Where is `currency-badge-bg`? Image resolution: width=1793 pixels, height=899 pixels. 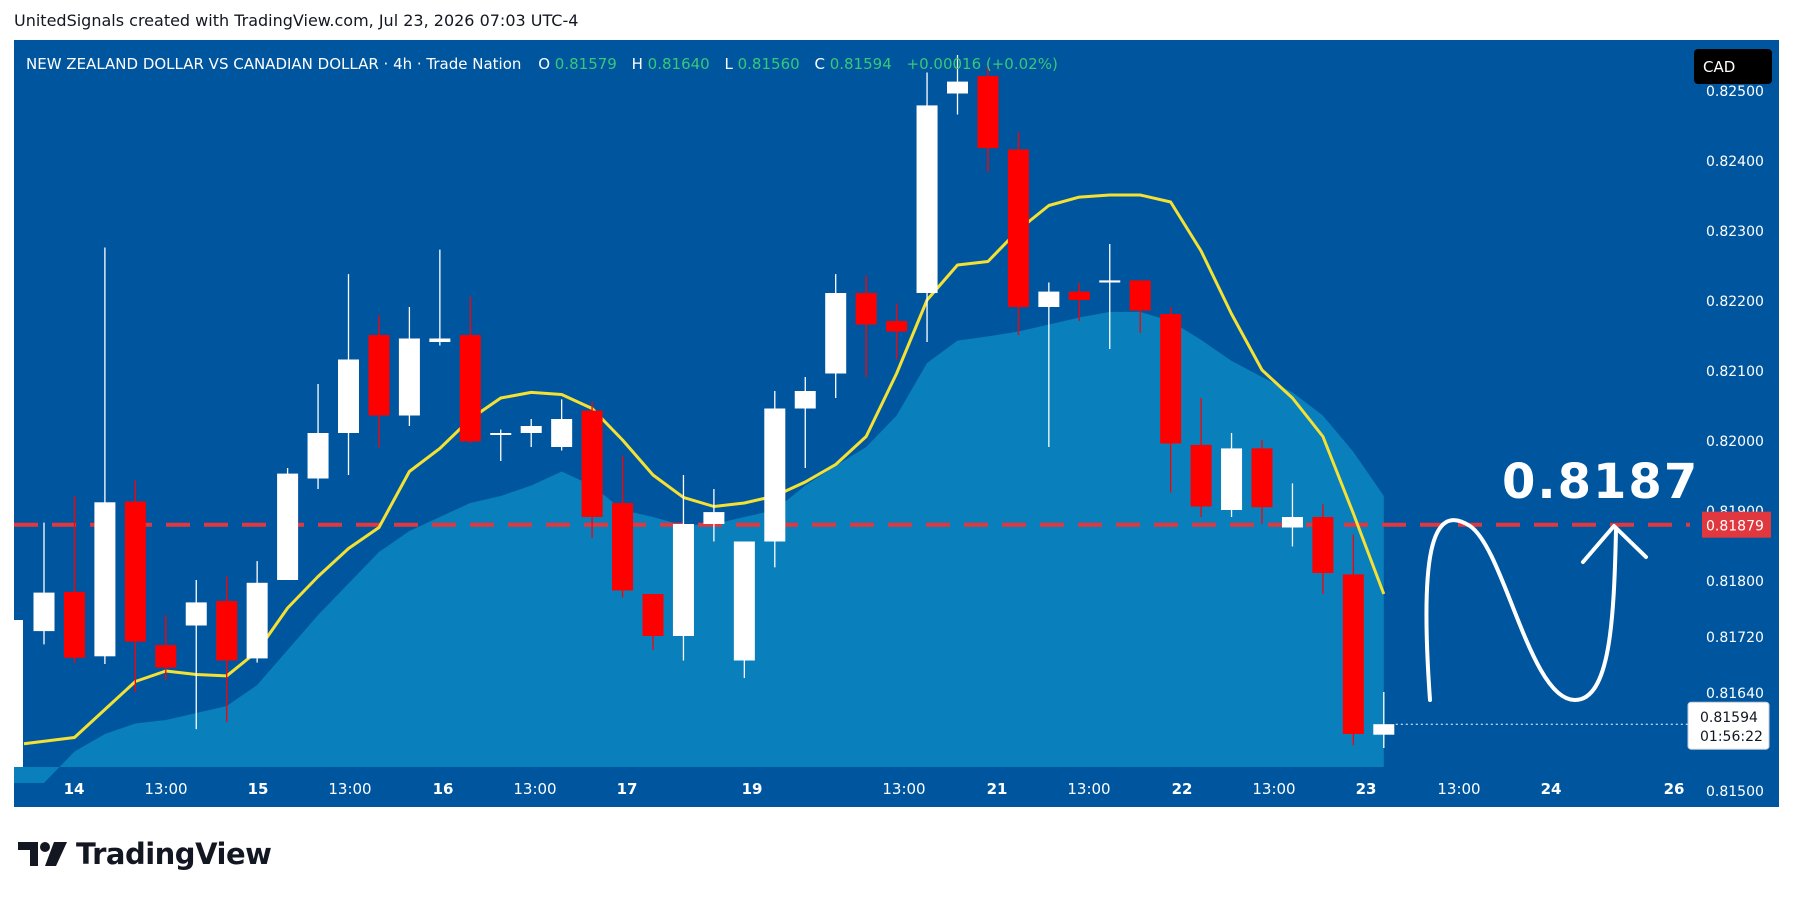 currency-badge-bg is located at coordinates (1733, 66).